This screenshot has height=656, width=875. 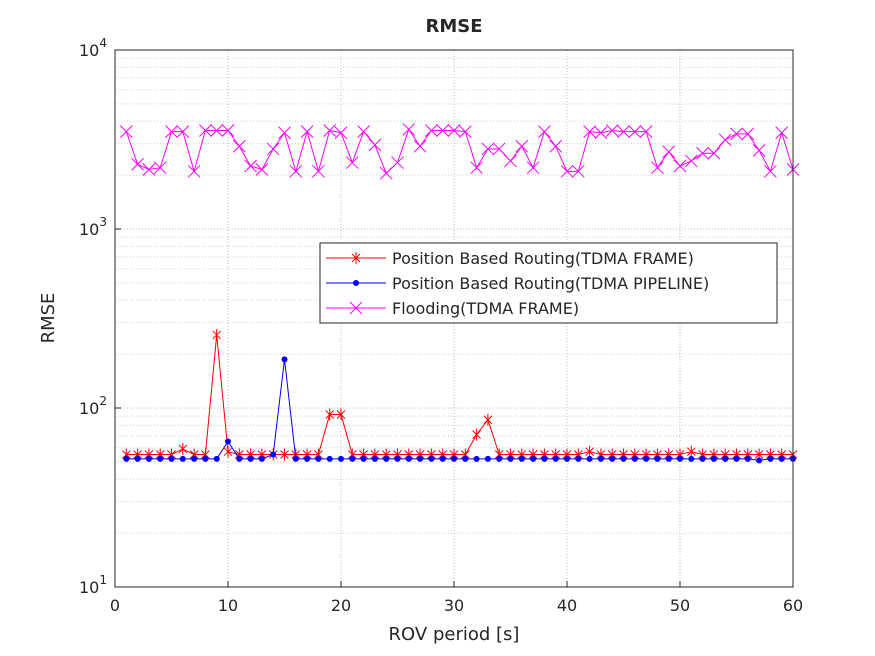 I want to click on x-tick-label: 40, so click(x=567, y=605).